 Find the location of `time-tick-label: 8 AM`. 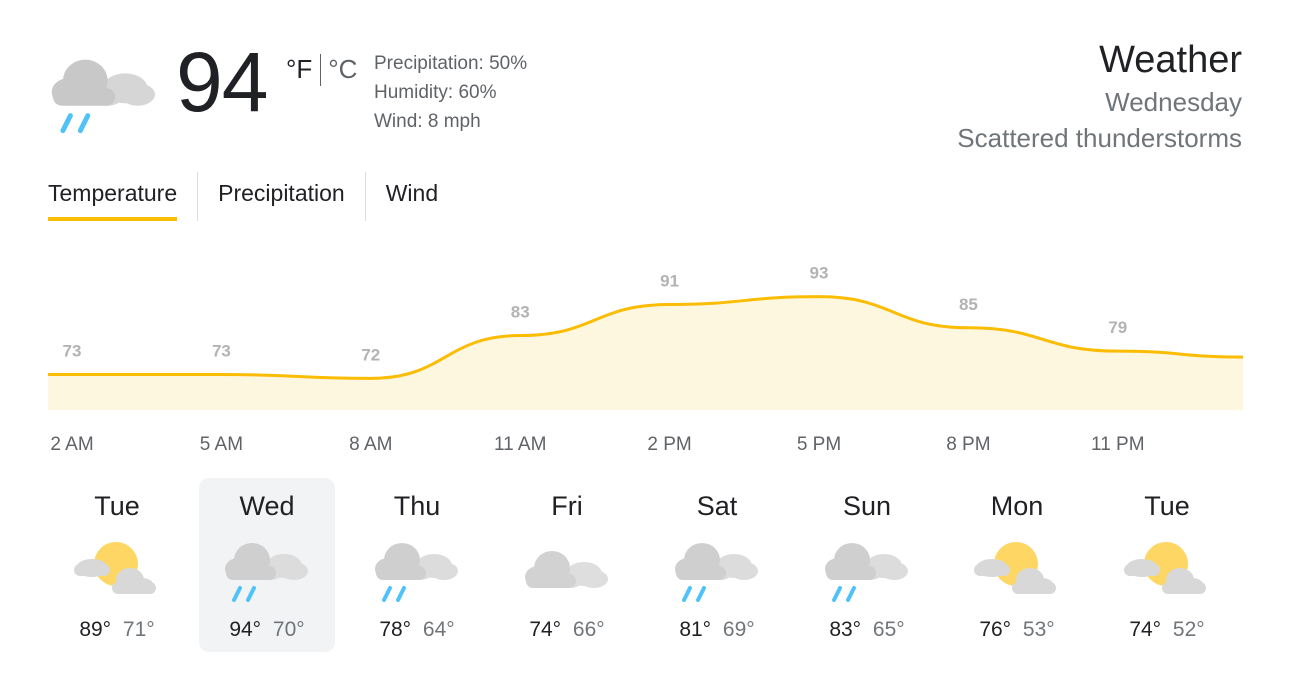

time-tick-label: 8 AM is located at coordinates (371, 444).